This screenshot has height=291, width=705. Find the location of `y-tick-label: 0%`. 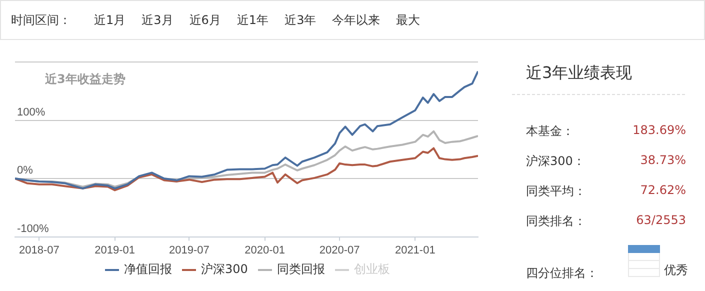

y-tick-label: 0% is located at coordinates (25, 170).